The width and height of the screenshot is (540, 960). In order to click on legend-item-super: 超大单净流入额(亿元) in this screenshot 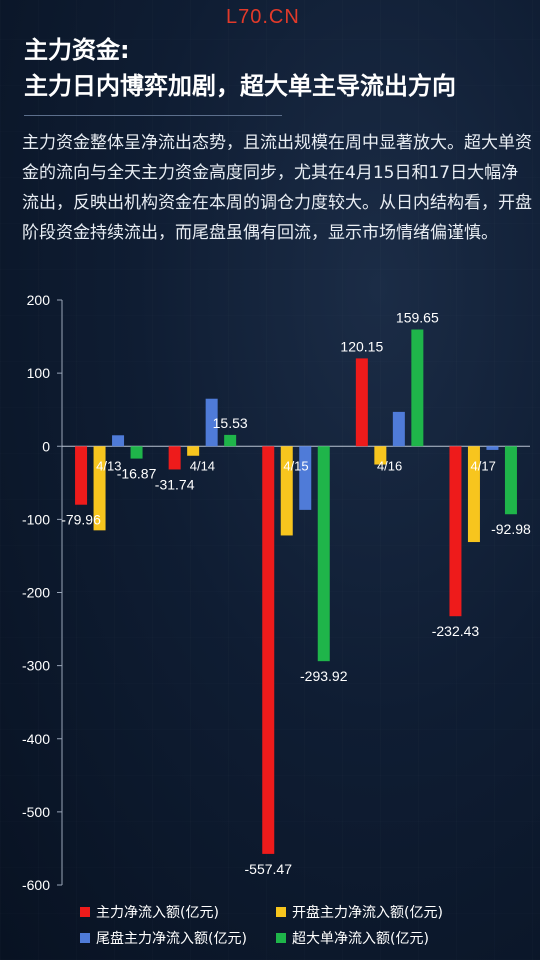, I will do `click(352, 938)`.